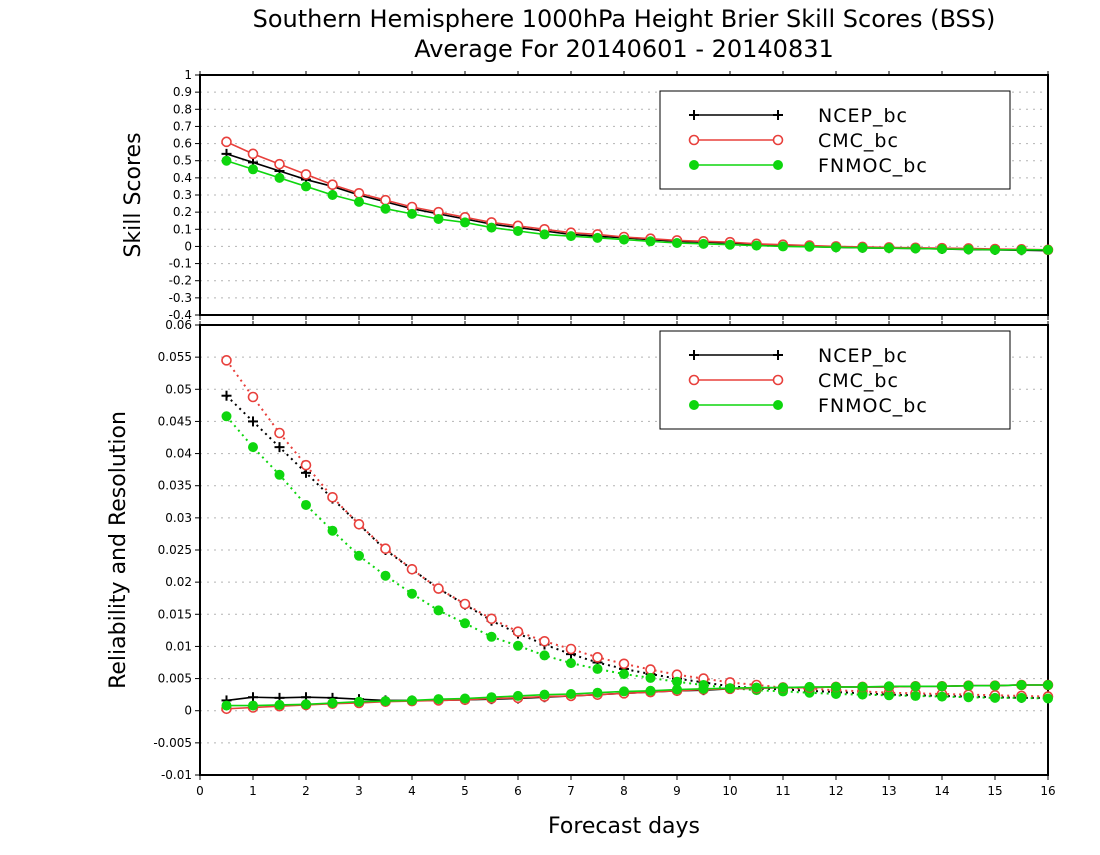 The height and width of the screenshot is (855, 1100). I want to click on y-tick-label: 0.5, so click(182, 161).